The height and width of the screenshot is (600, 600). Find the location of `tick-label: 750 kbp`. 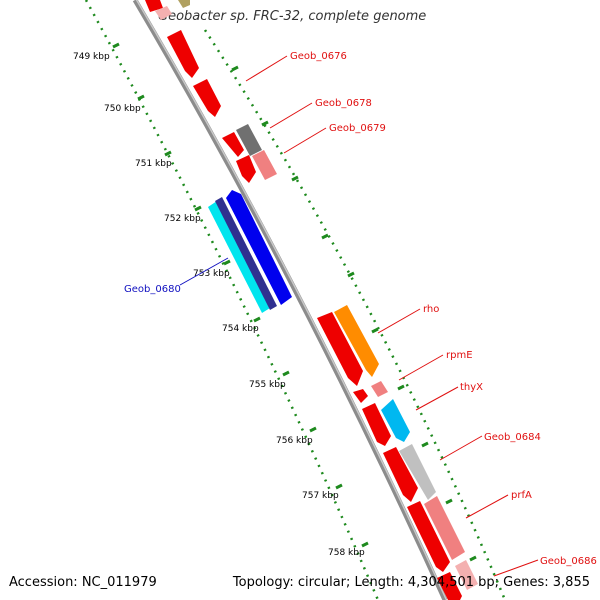

tick-label: 750 kbp is located at coordinates (122, 109).